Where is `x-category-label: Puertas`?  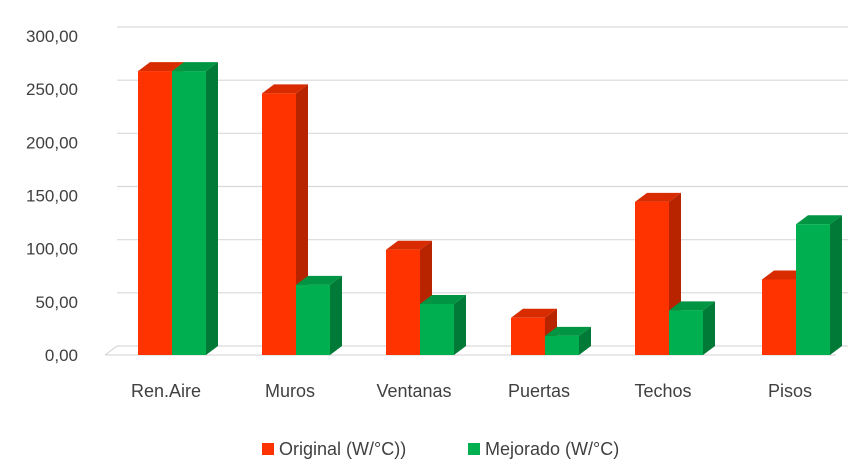
x-category-label: Puertas is located at coordinates (539, 391).